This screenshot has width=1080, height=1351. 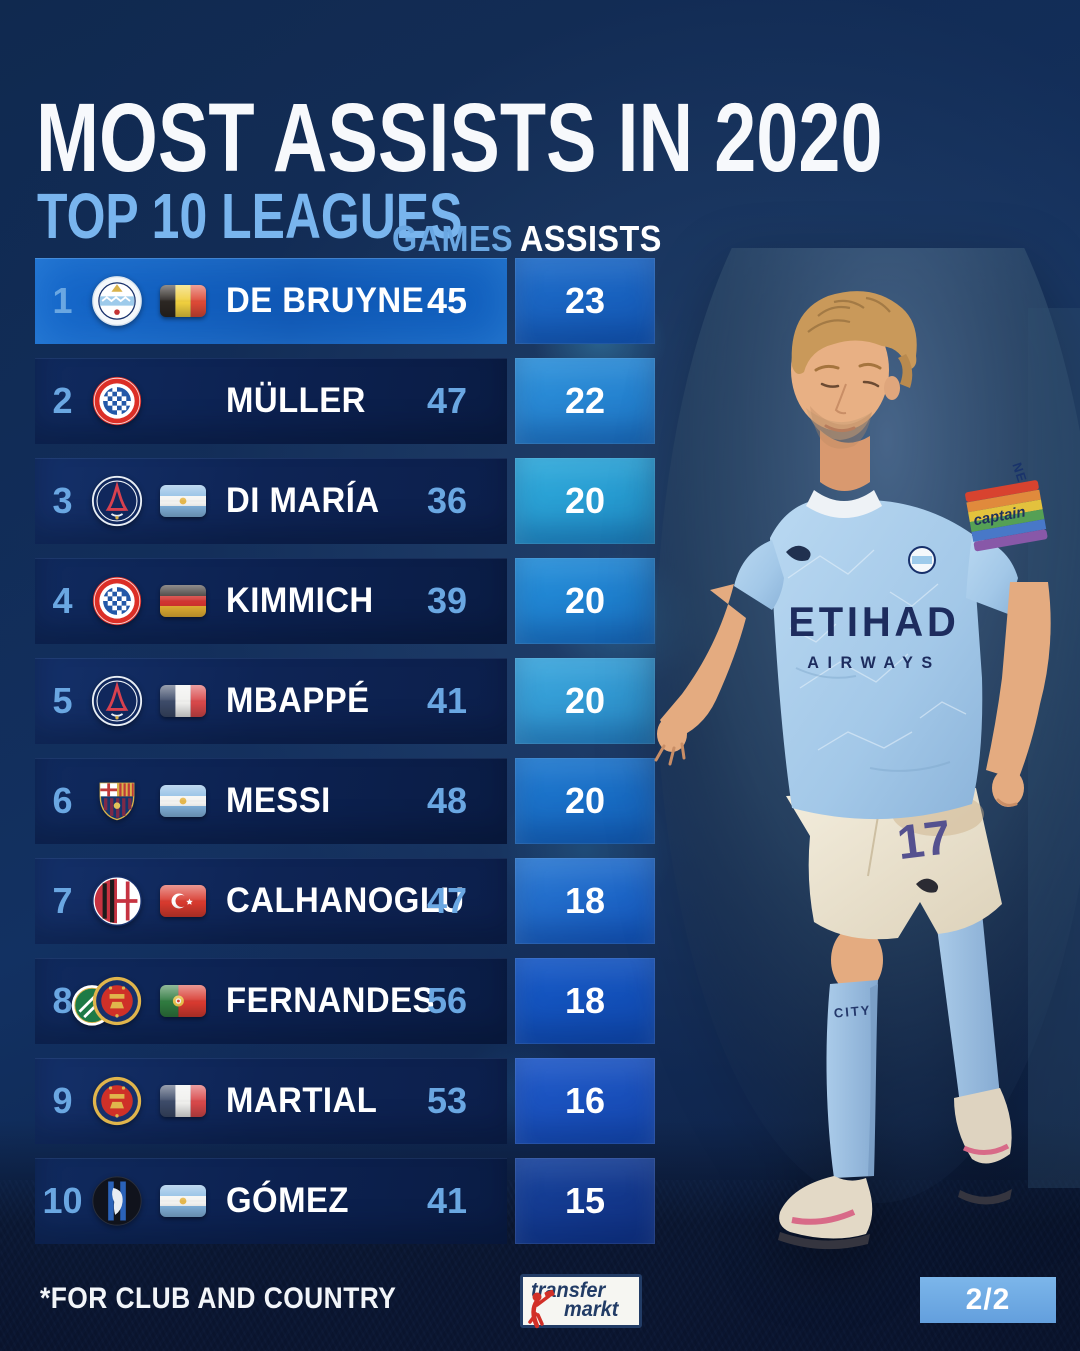 I want to click on table-row: 5 MBAPPÉ 41 20, so click(x=345, y=701).